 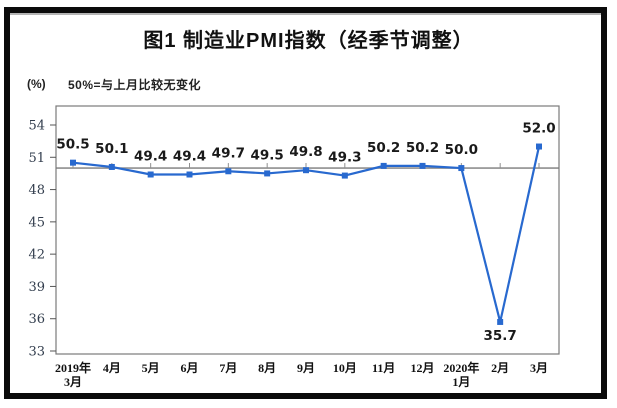 I want to click on y-tick-label: 42, so click(x=36, y=255).